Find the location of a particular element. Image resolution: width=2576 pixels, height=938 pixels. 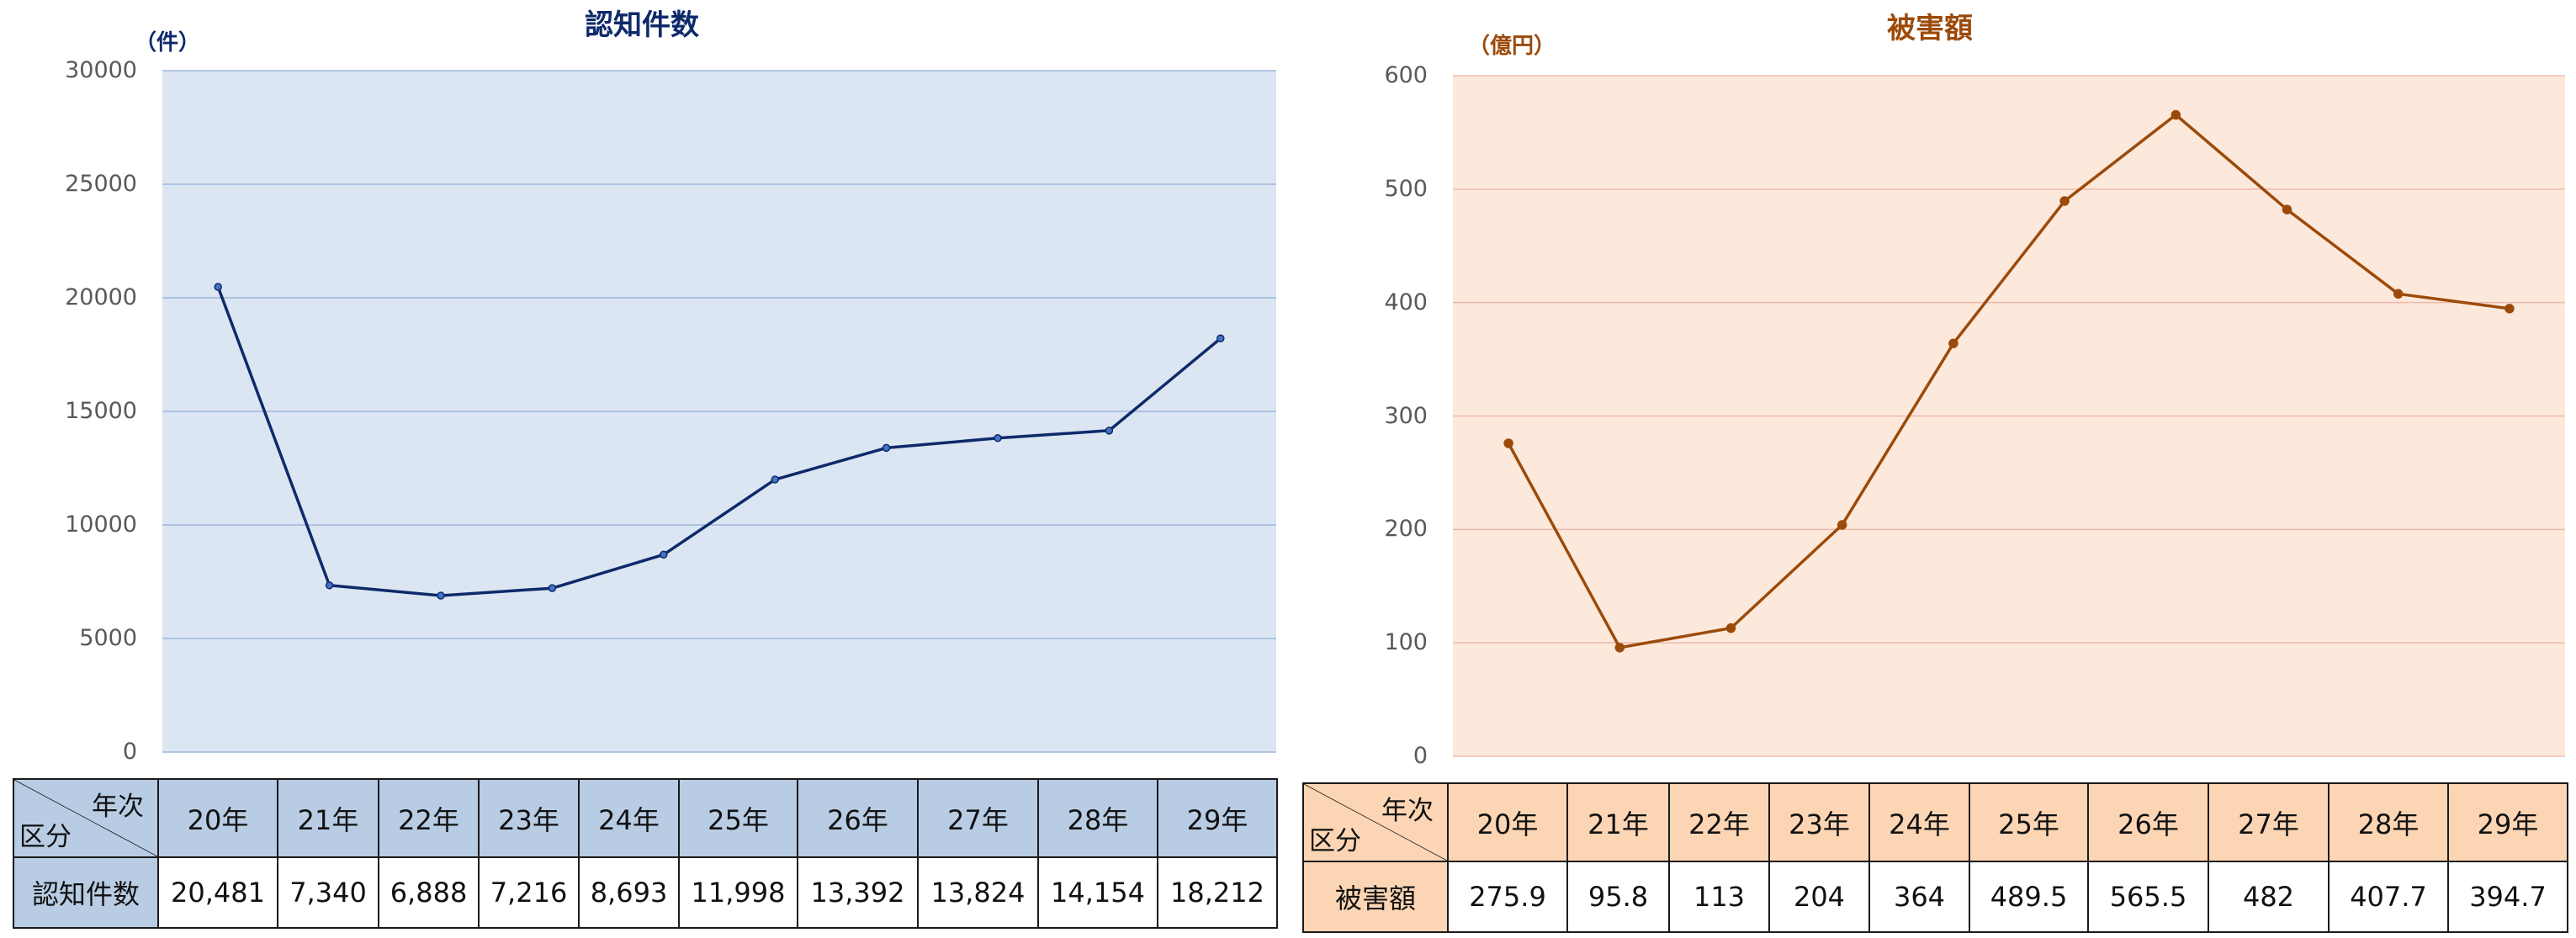

value-cell: 13,392 is located at coordinates (858, 892).